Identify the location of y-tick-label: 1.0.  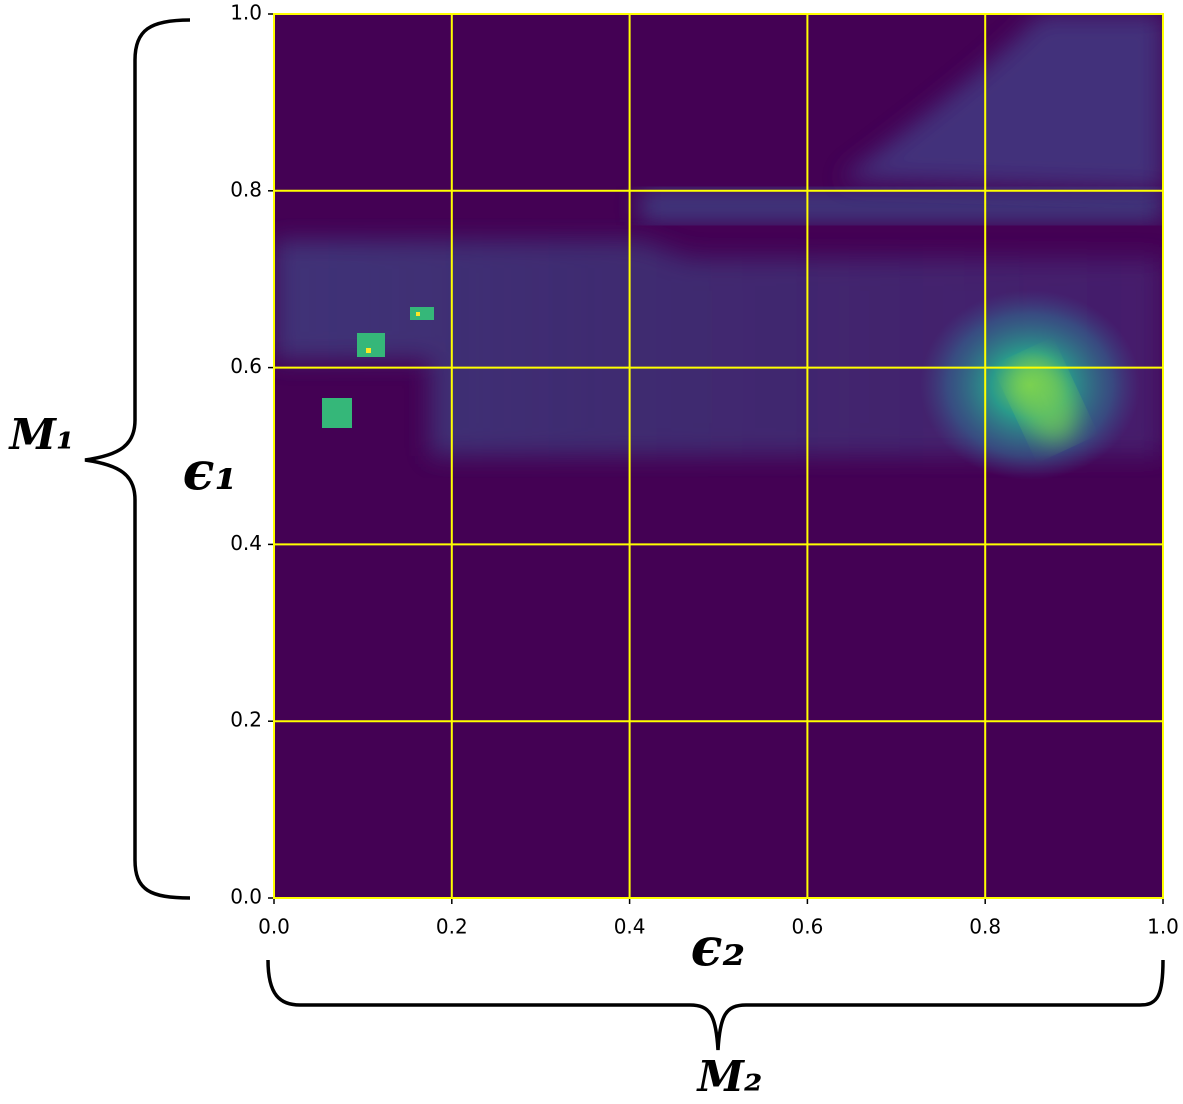
(246, 13).